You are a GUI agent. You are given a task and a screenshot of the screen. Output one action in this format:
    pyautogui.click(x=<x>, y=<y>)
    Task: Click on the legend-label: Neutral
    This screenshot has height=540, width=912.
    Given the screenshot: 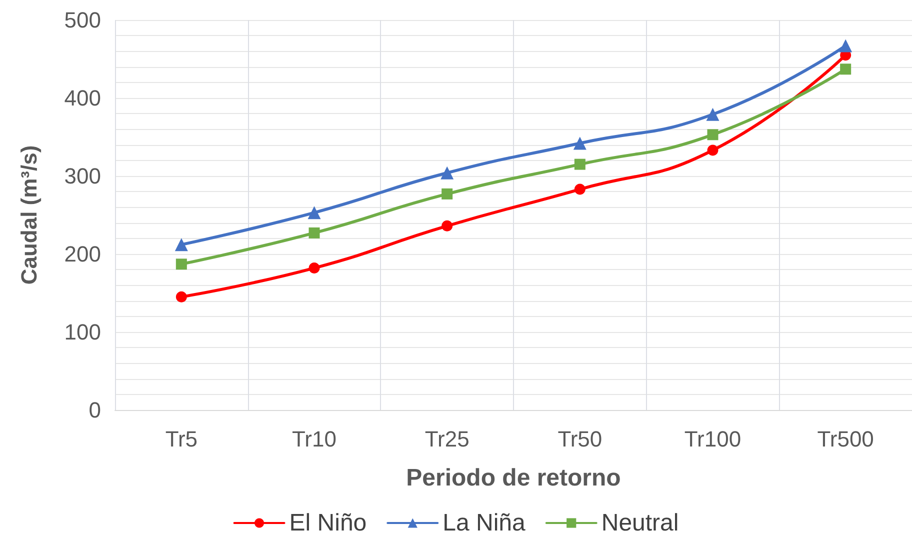 What is the action you would take?
    pyautogui.click(x=640, y=523)
    